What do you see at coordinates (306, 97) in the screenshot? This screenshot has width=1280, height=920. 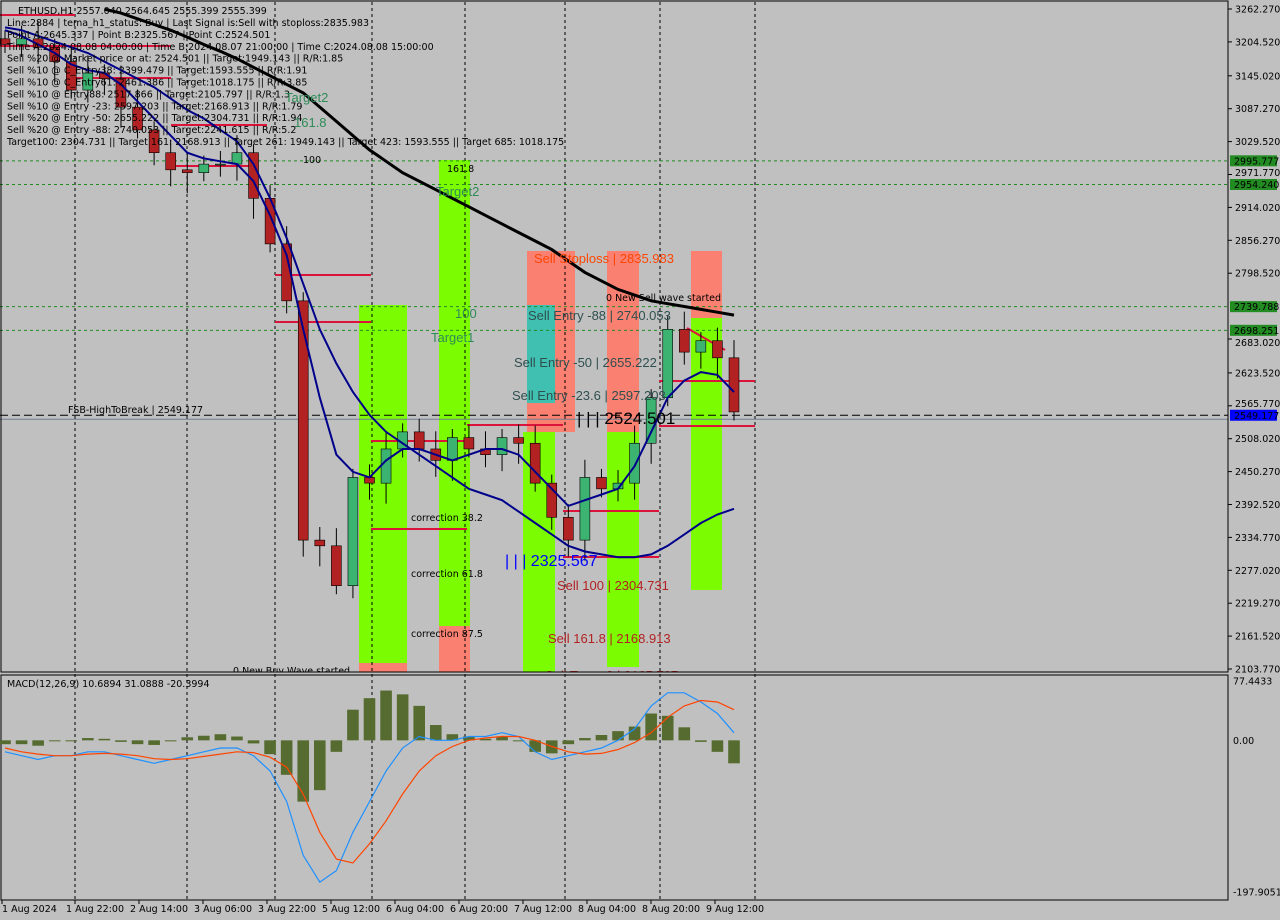 I see `label-target2: Target2` at bounding box center [306, 97].